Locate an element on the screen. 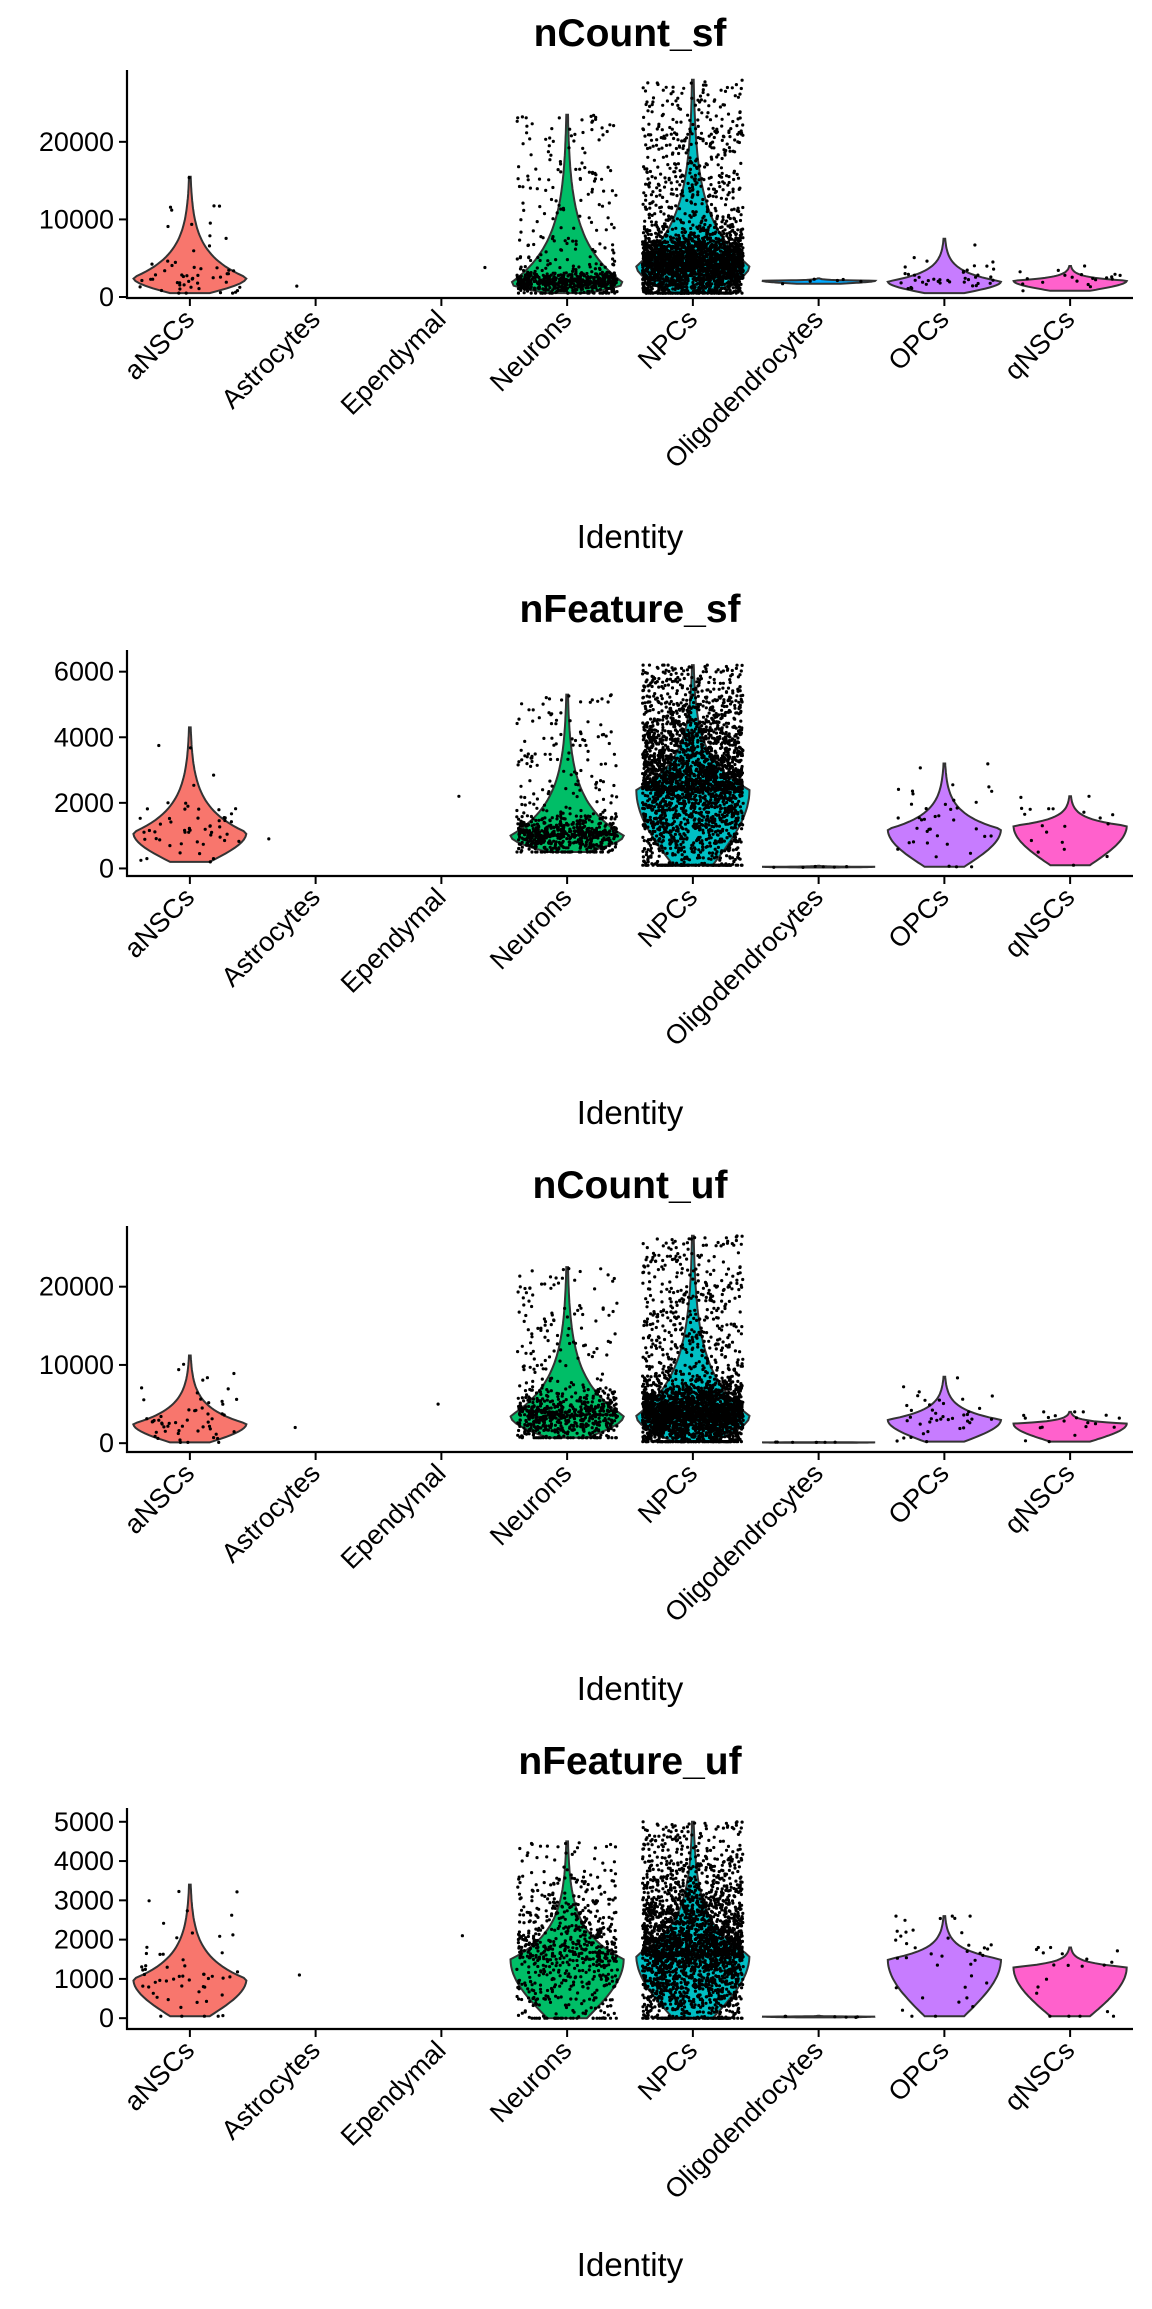 This screenshot has height=2309, width=1152. violin-aNSCs is located at coordinates (189, 795).